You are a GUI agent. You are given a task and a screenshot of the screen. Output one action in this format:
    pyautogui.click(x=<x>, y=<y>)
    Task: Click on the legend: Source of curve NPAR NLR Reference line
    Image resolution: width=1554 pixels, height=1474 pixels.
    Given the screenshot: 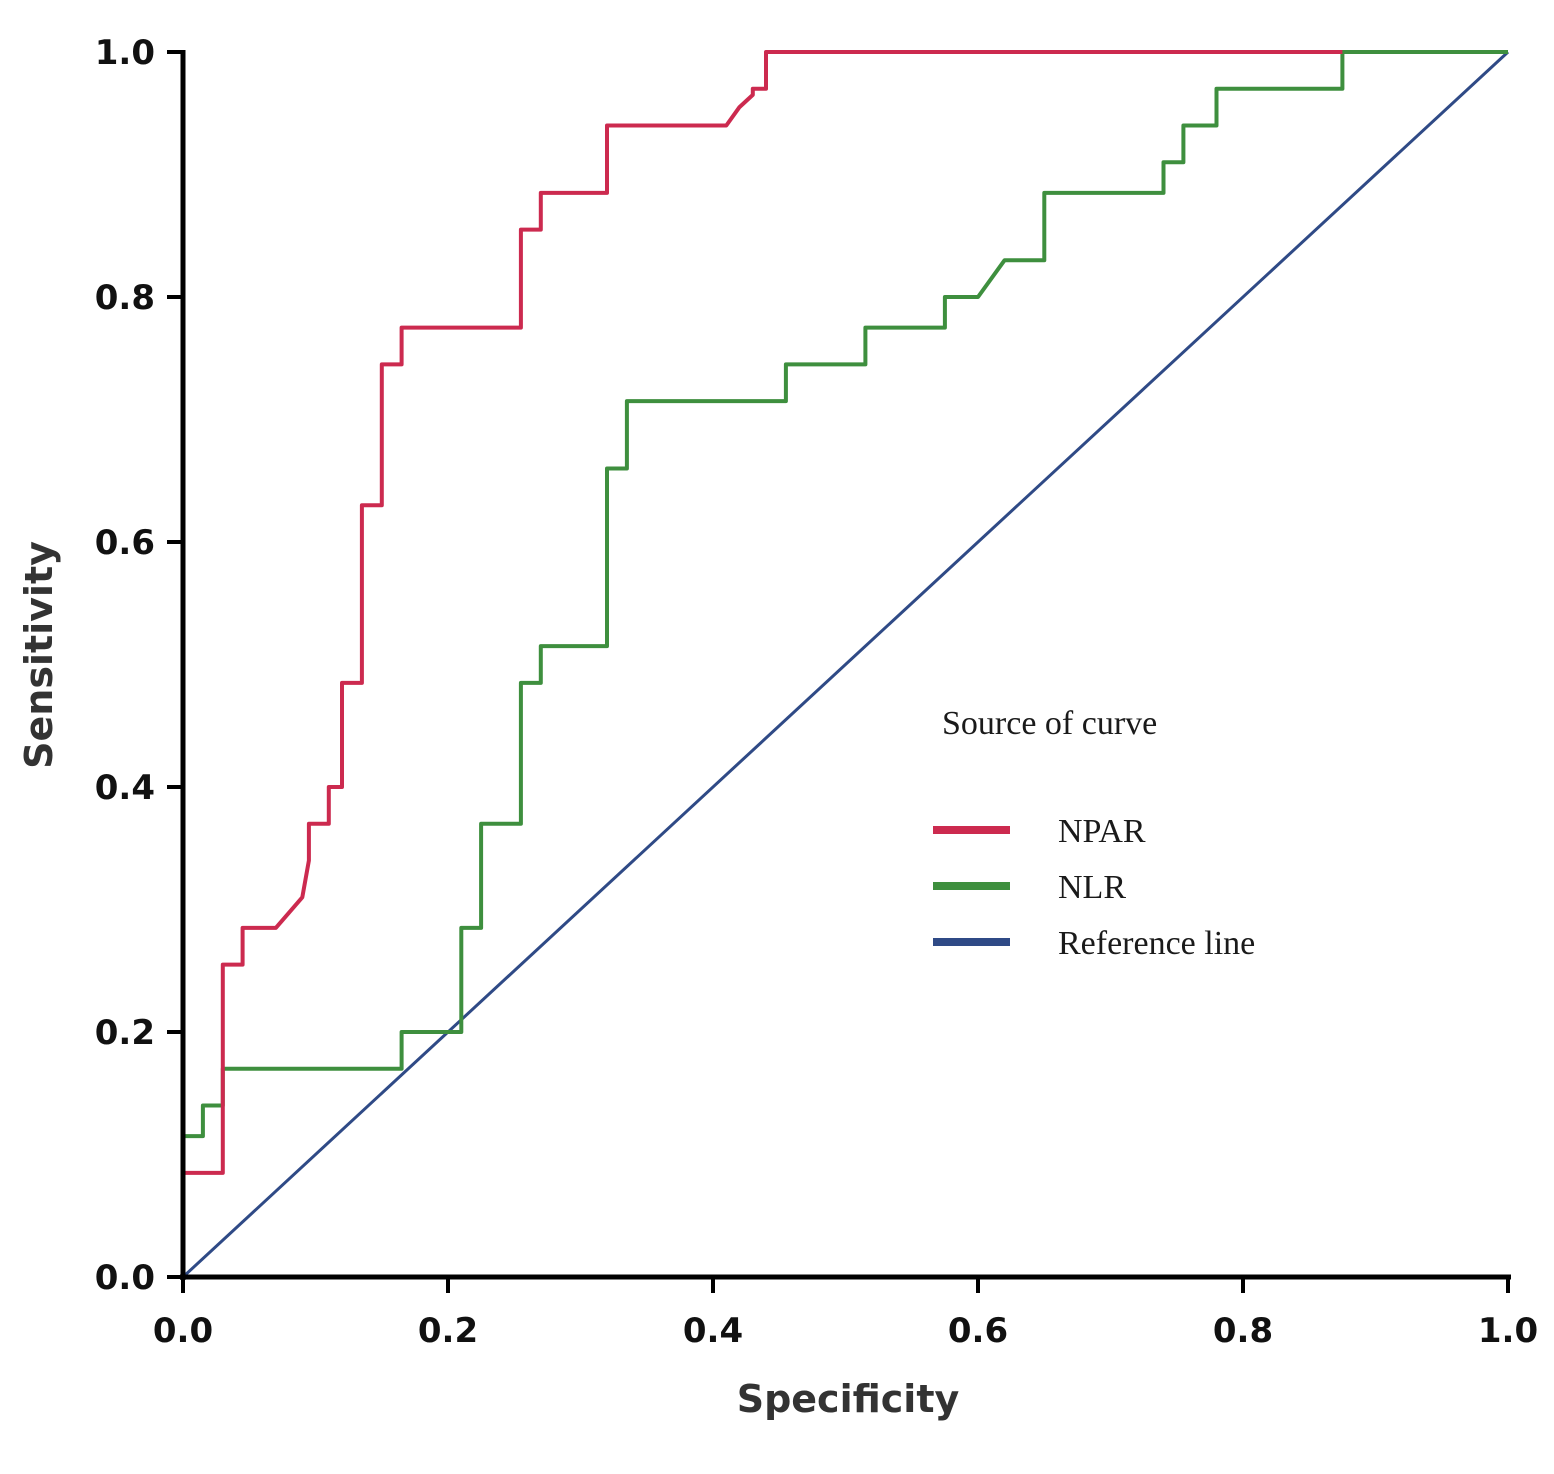 What is the action you would take?
    pyautogui.click(x=1094, y=833)
    